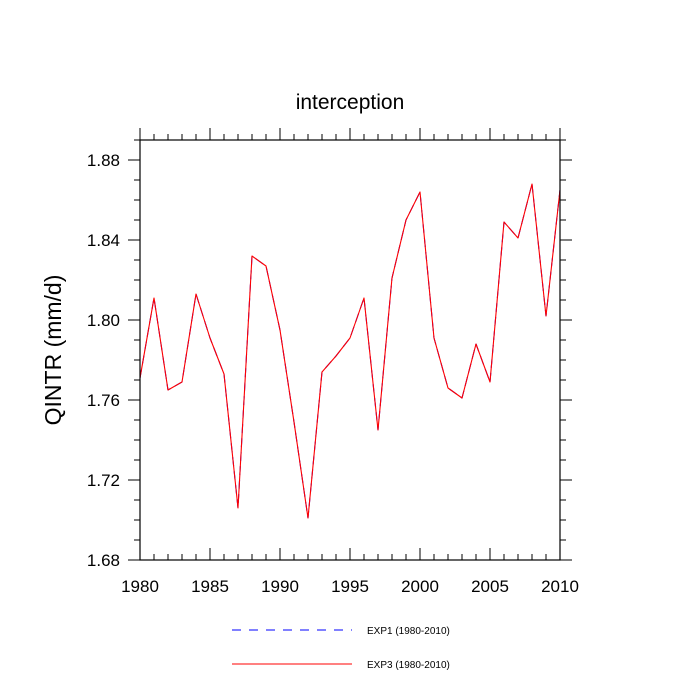  What do you see at coordinates (350, 586) in the screenshot?
I see `x-tick-label: 1995` at bounding box center [350, 586].